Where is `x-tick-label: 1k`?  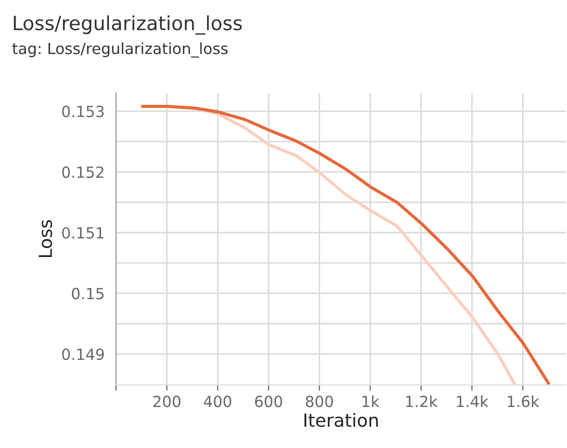 x-tick-label: 1k is located at coordinates (371, 401).